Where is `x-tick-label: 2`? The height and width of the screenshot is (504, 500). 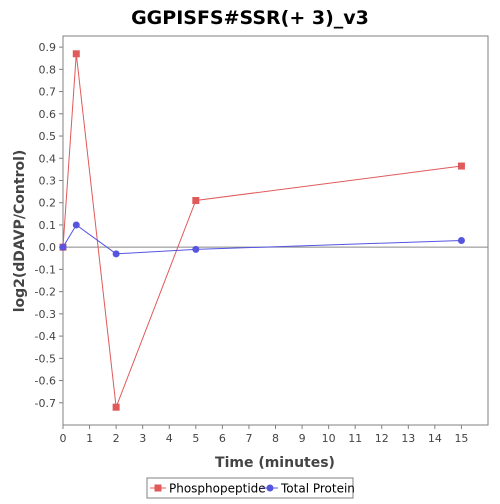
x-tick-label: 2 is located at coordinates (116, 438).